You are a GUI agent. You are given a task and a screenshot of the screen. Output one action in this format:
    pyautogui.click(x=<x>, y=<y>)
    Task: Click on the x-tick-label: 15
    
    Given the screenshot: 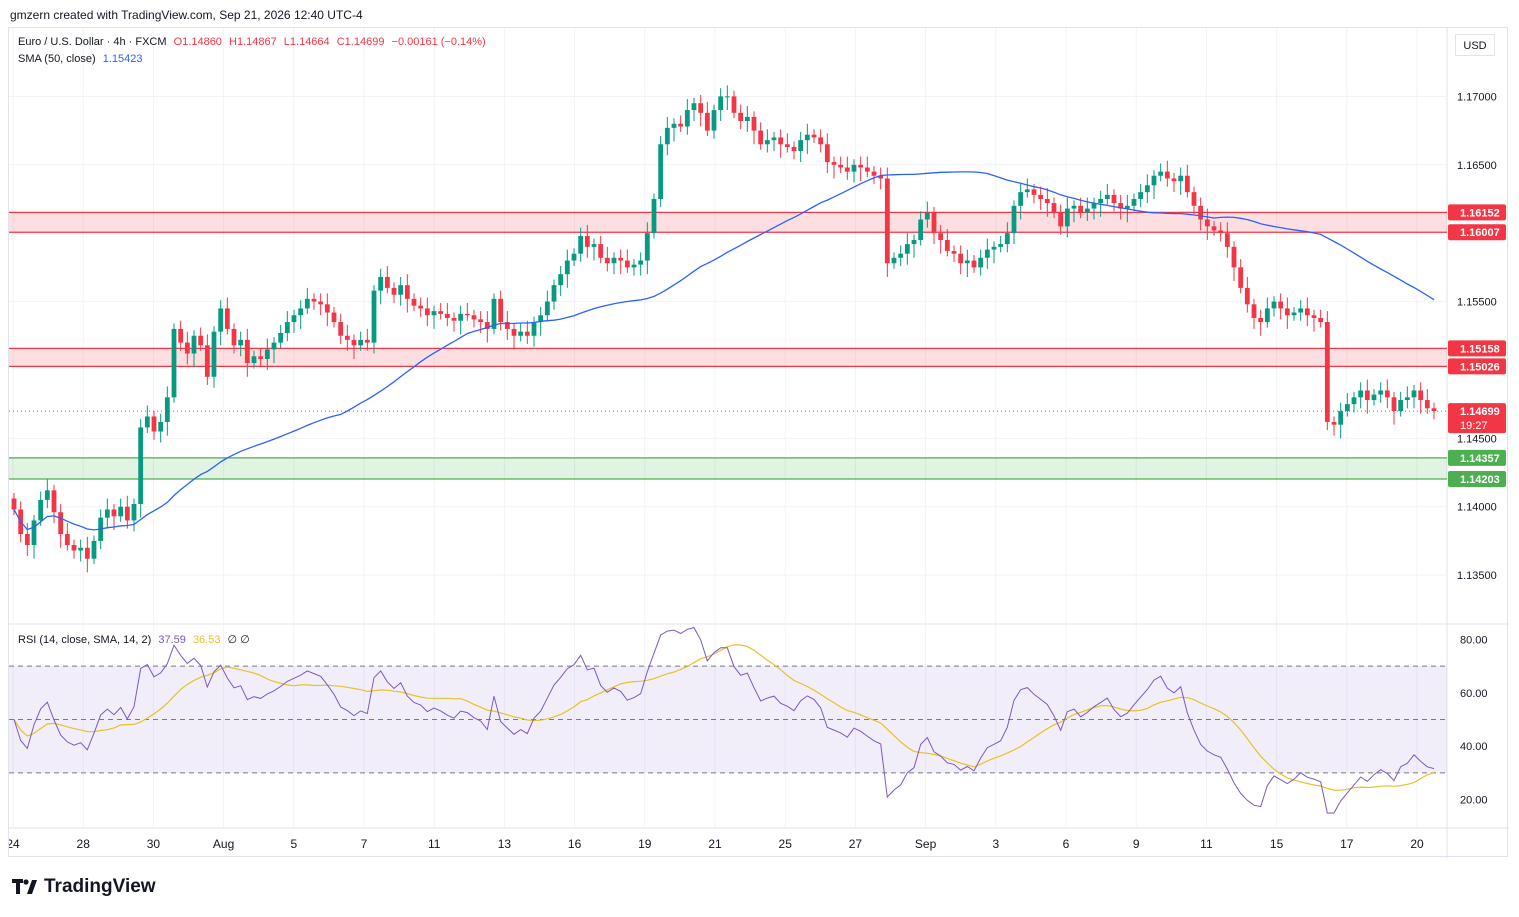 What is the action you would take?
    pyautogui.click(x=1277, y=844)
    